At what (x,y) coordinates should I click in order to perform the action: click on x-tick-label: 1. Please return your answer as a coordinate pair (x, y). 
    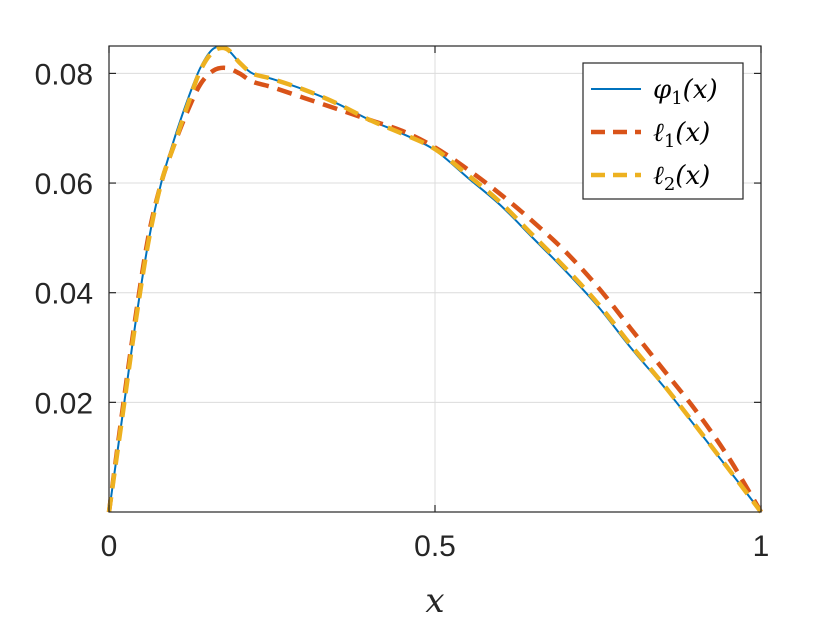
    Looking at the image, I should click on (761, 546).